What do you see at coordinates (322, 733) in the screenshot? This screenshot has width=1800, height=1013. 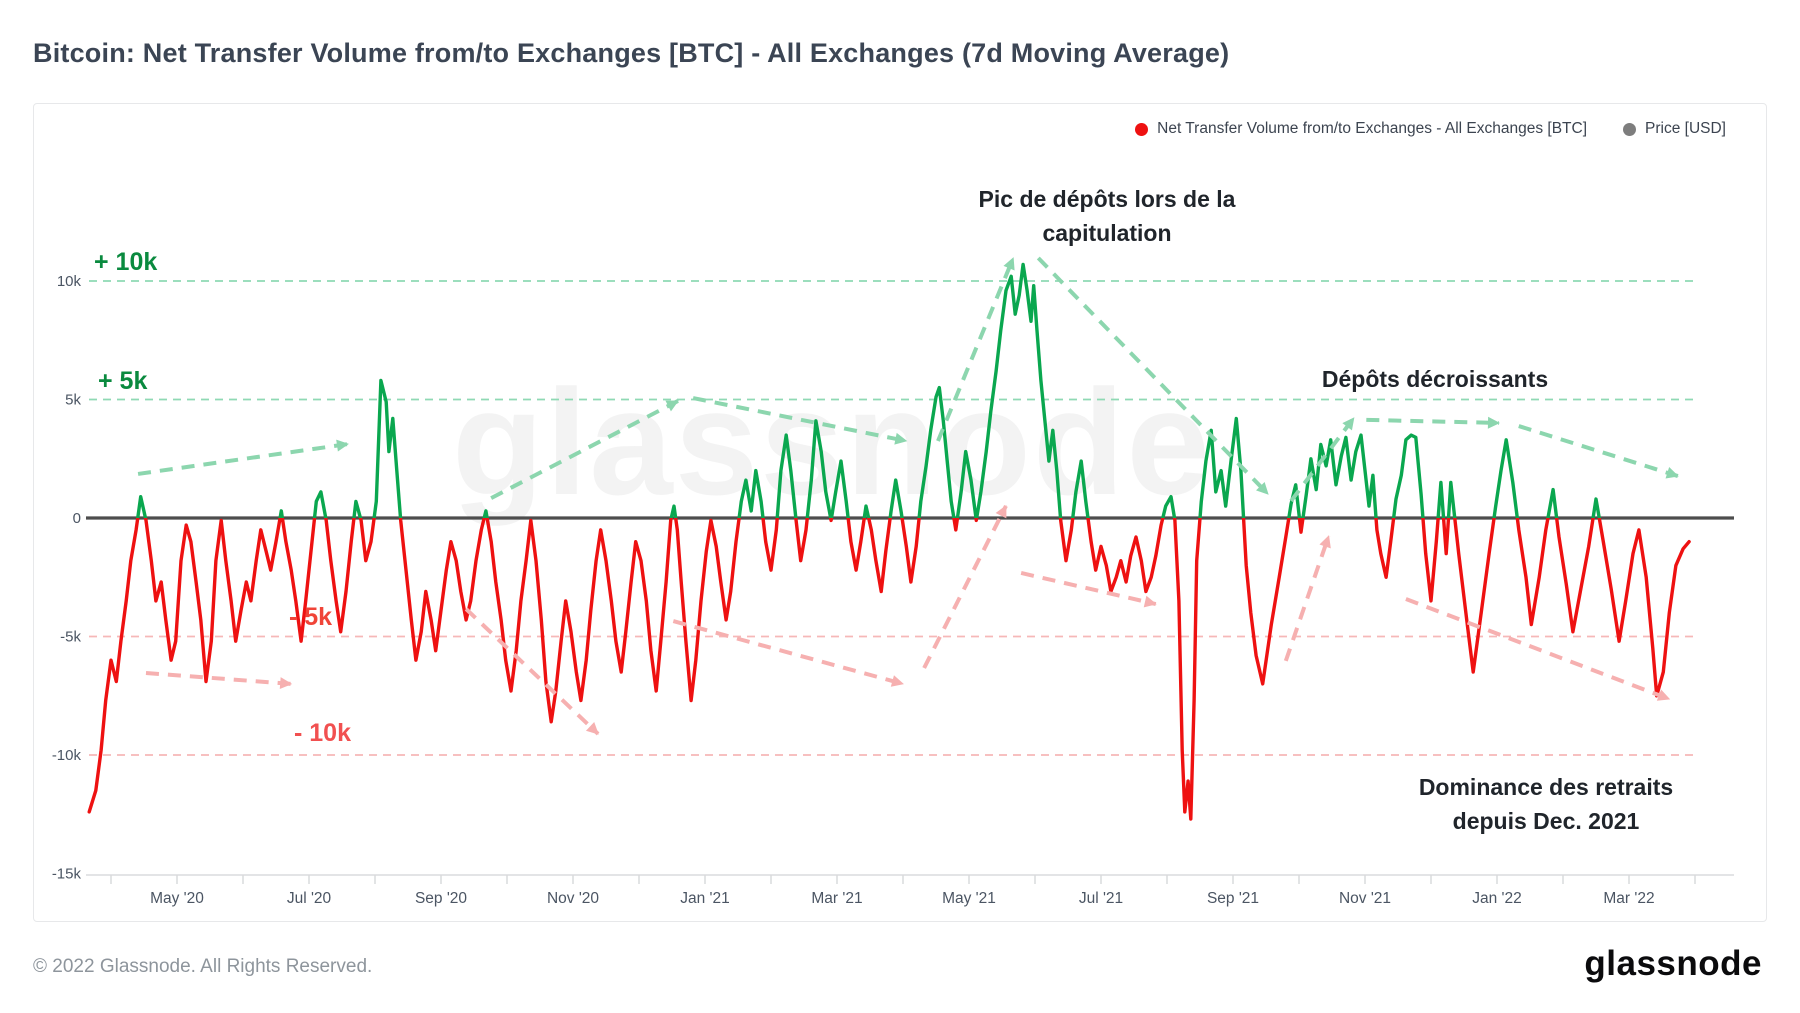 I see `level-label-minus-10k: - 10k` at bounding box center [322, 733].